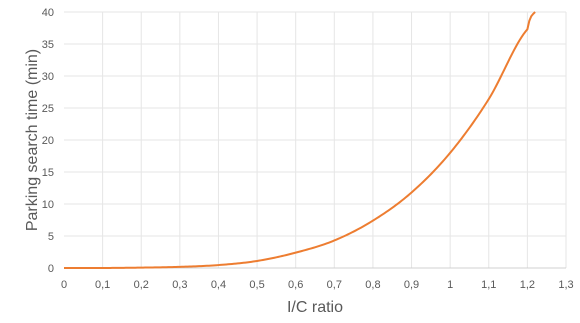 This screenshot has height=323, width=580. Describe the element at coordinates (565, 285) in the screenshot. I see `x-tick-label: 1,3` at that location.